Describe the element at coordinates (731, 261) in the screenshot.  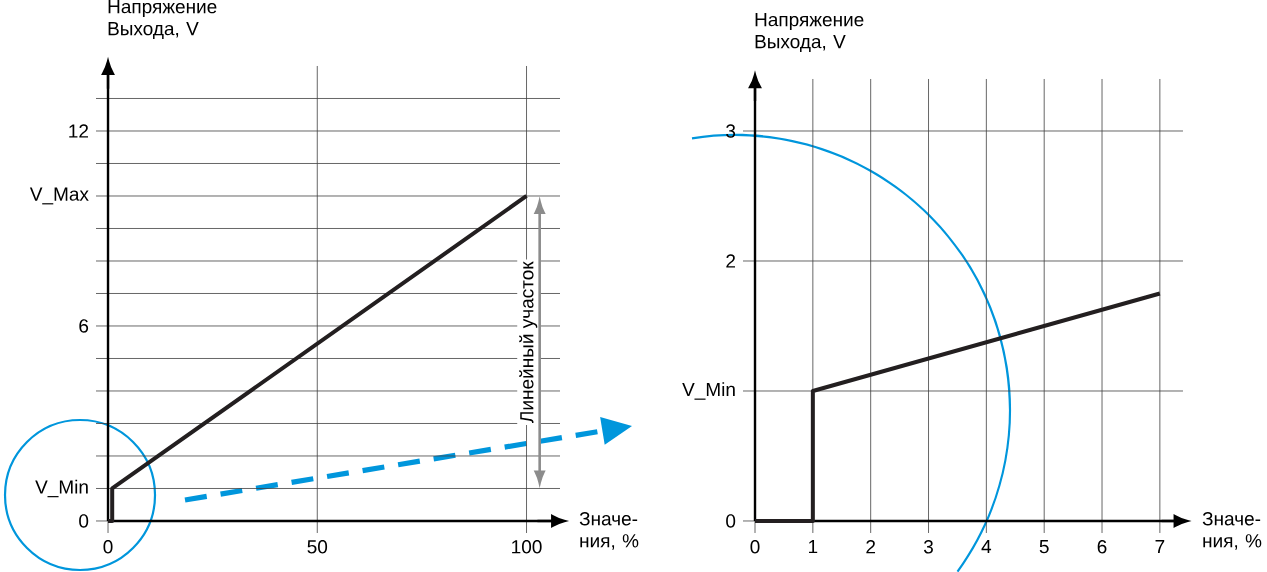
I see `y-tick-label: 2` at that location.